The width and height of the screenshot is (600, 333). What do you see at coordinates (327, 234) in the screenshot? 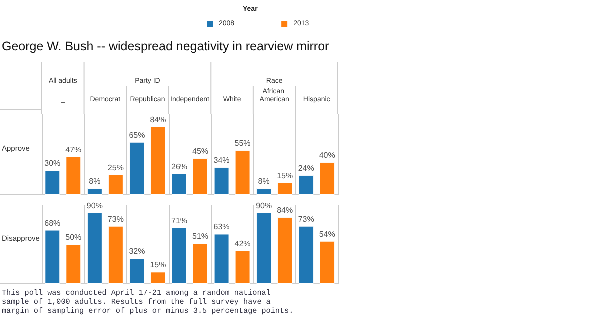
I see `data-label: 54%` at bounding box center [327, 234].